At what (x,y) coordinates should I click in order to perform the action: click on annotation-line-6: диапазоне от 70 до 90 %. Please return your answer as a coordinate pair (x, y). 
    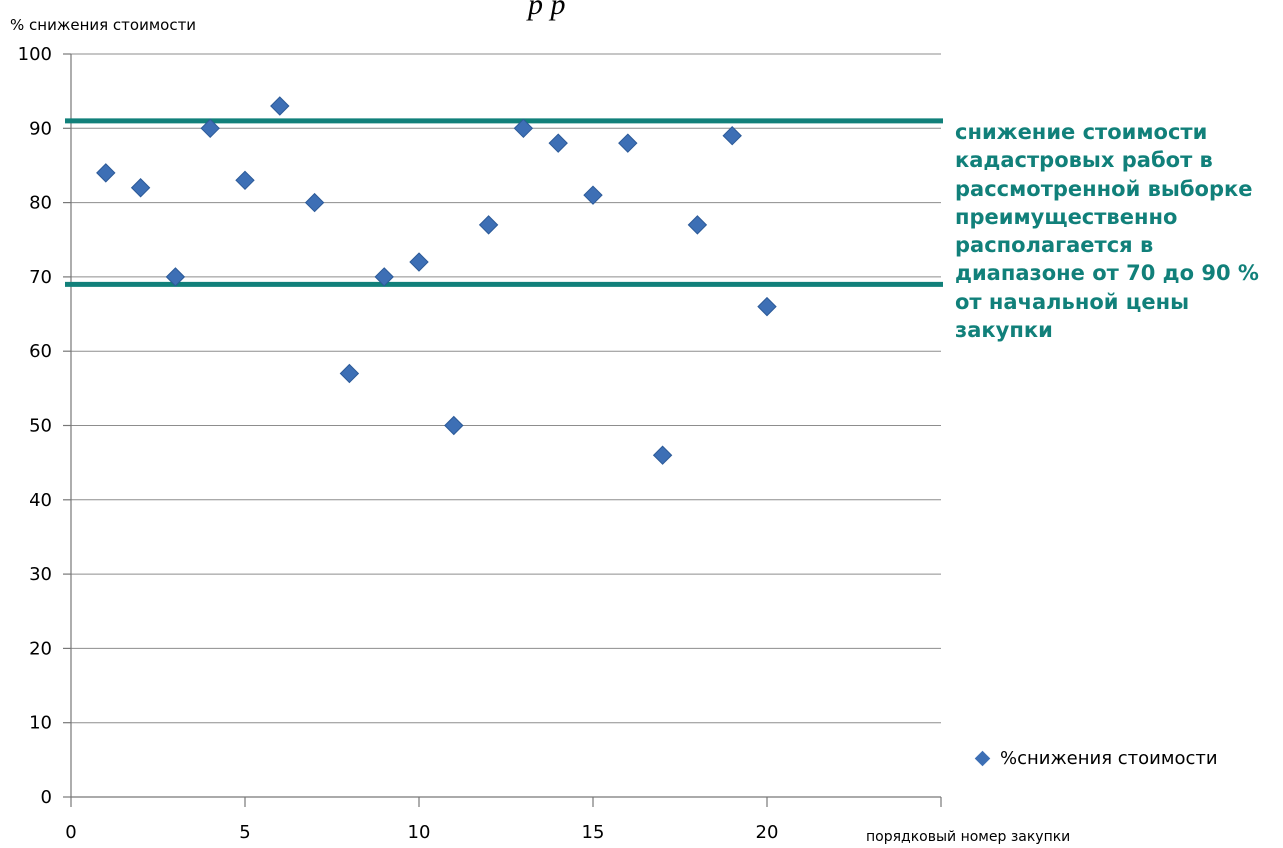
    Looking at the image, I should click on (1107, 273).